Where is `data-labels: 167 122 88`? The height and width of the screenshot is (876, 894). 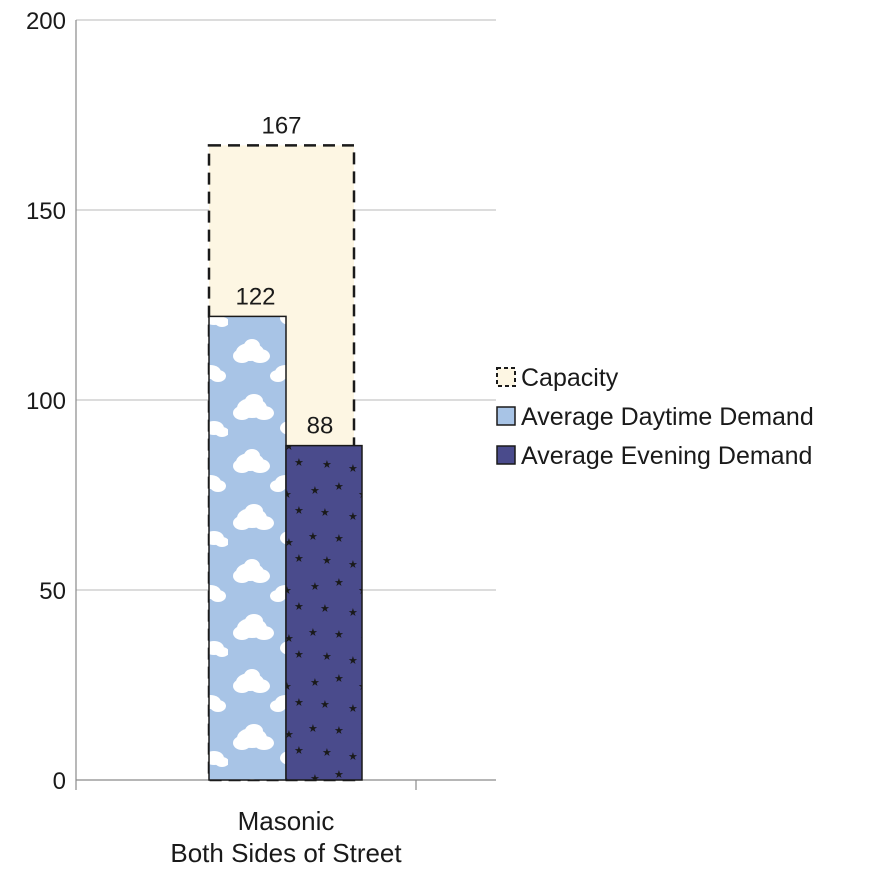 data-labels: 167 122 88 is located at coordinates (284, 275).